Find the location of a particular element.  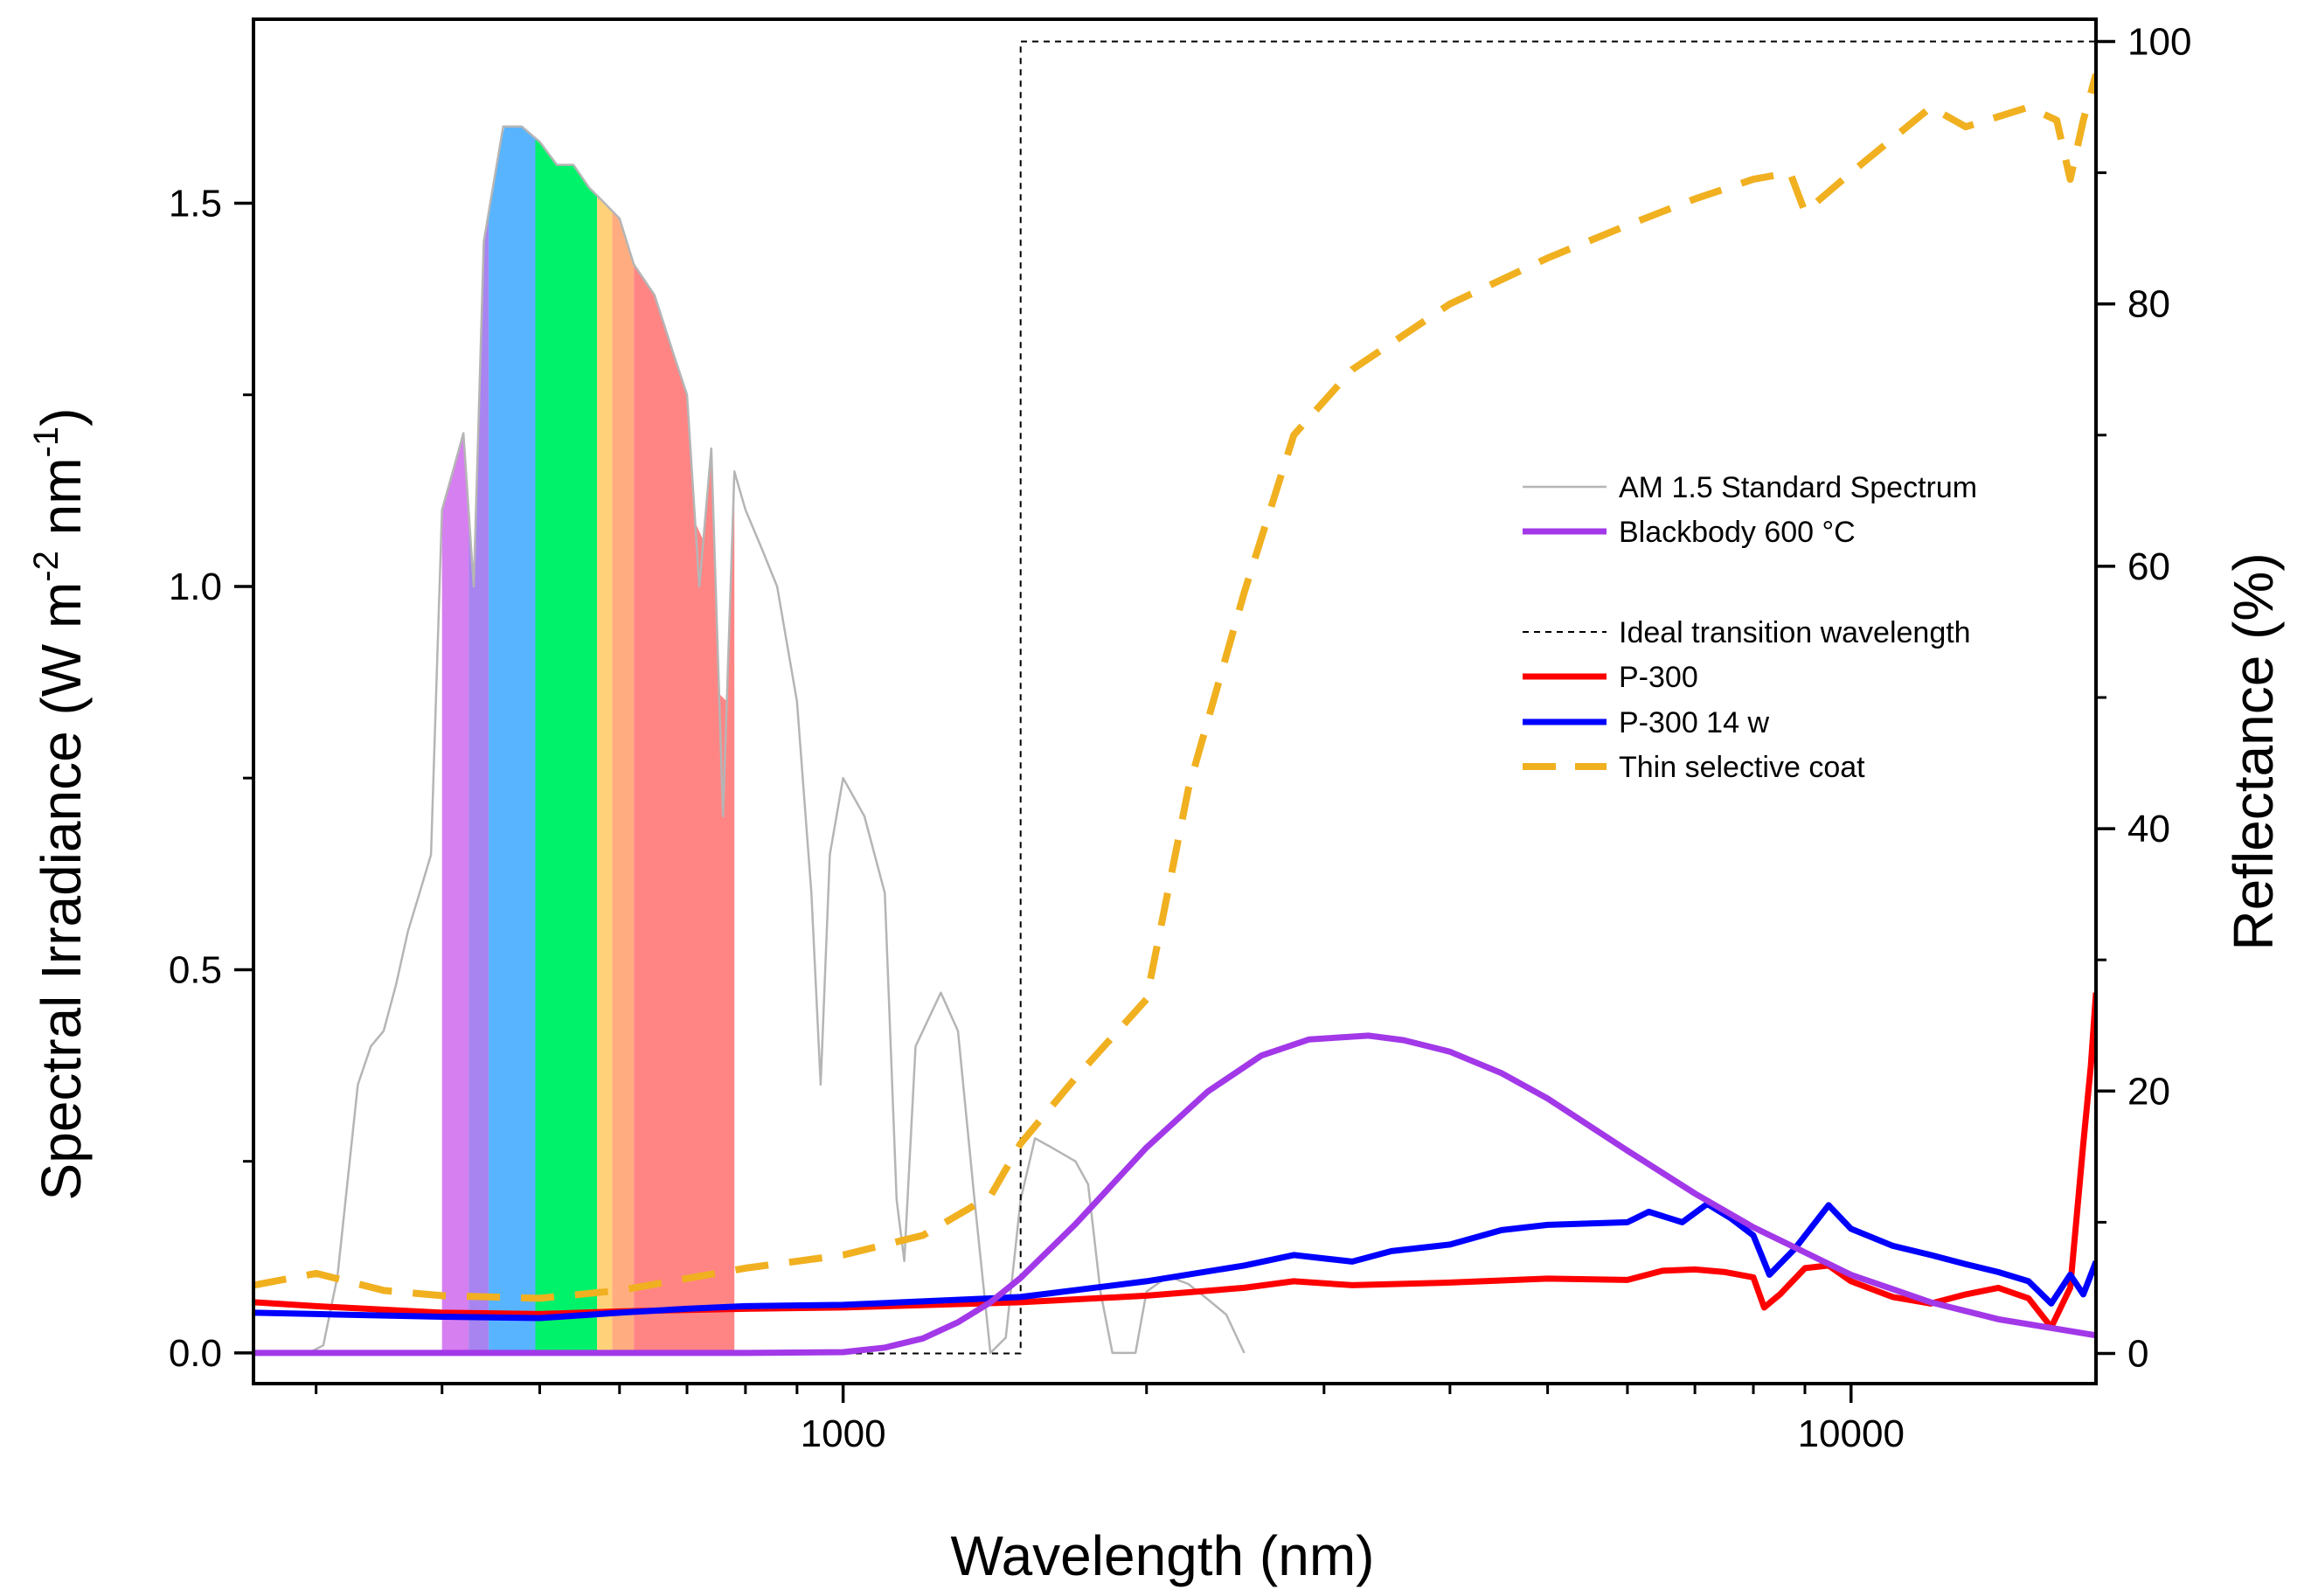

legend-label-1: AM 1.5 Standard Spectrum is located at coordinates (1798, 487).